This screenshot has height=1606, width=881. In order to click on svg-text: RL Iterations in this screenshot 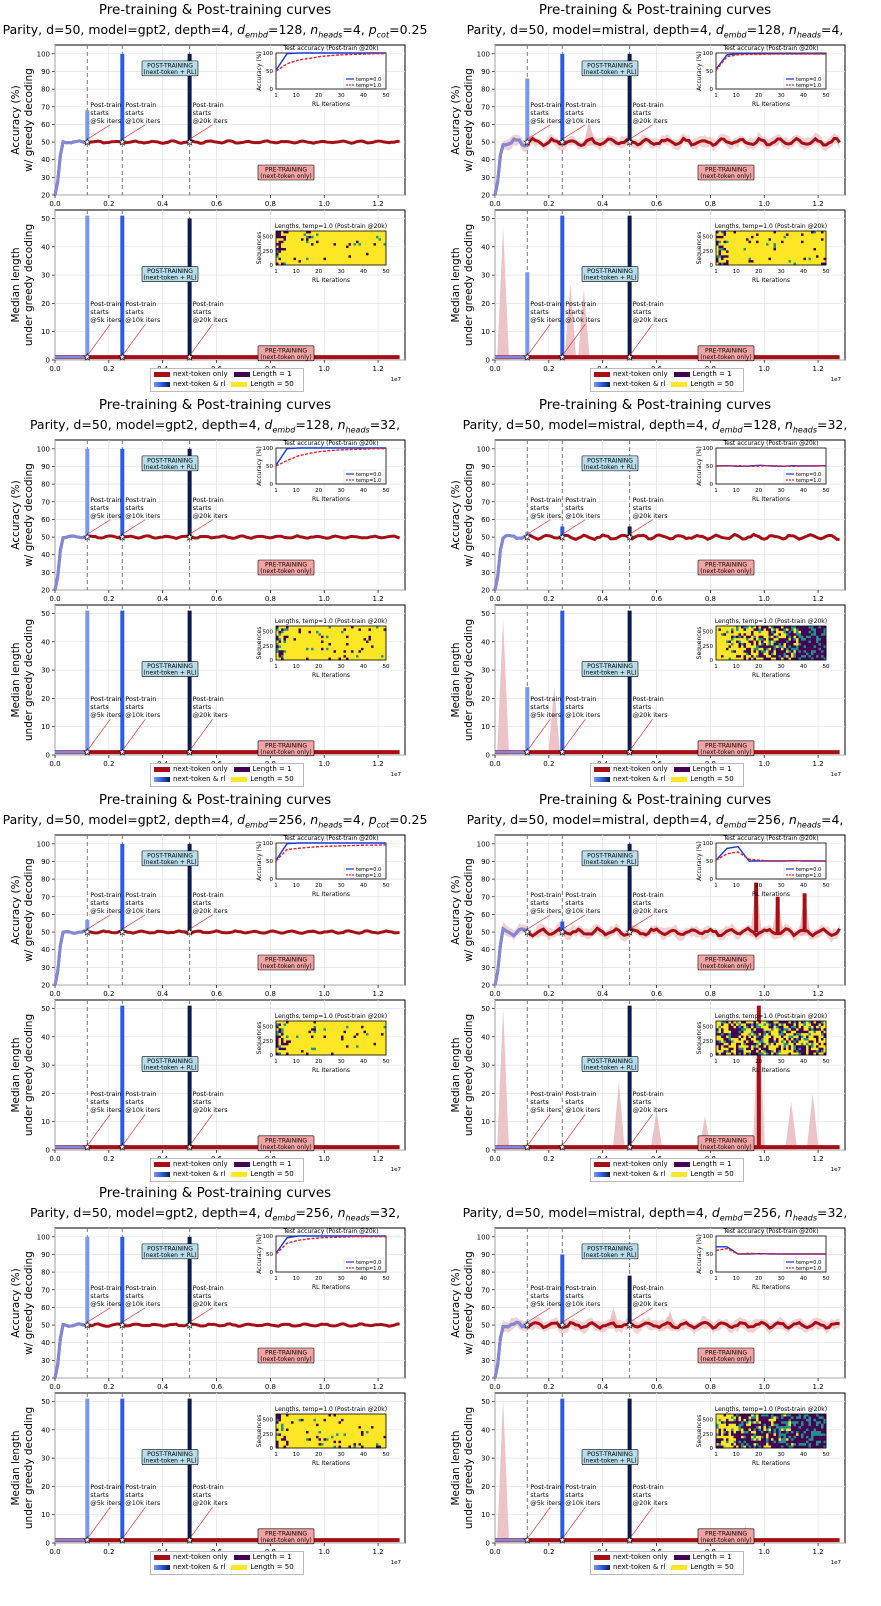, I will do `click(331, 894)`.